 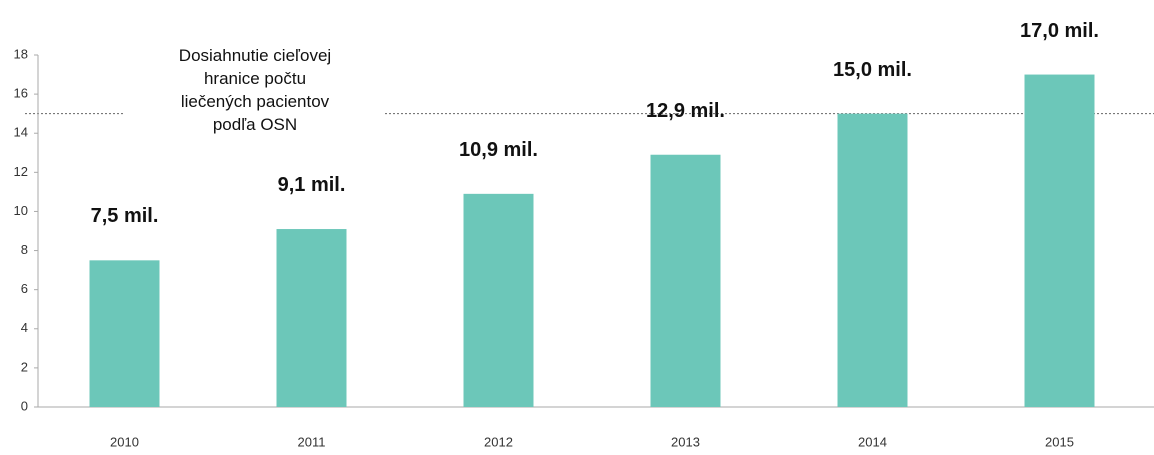 I want to click on x-tick-label: 2014, so click(x=872, y=441).